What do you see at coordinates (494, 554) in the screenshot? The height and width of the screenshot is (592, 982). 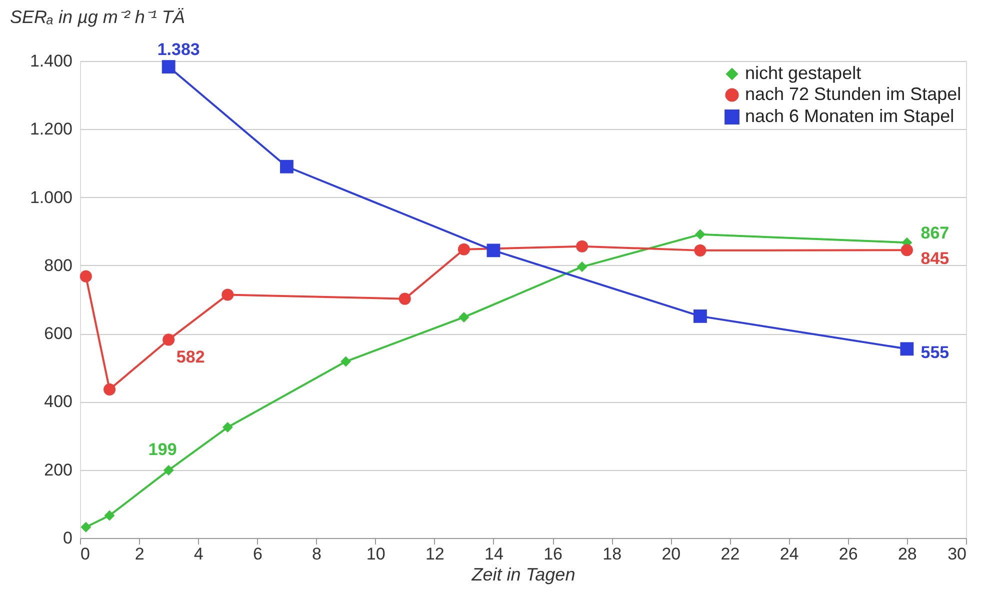 I see `x-tick-label: 14` at bounding box center [494, 554].